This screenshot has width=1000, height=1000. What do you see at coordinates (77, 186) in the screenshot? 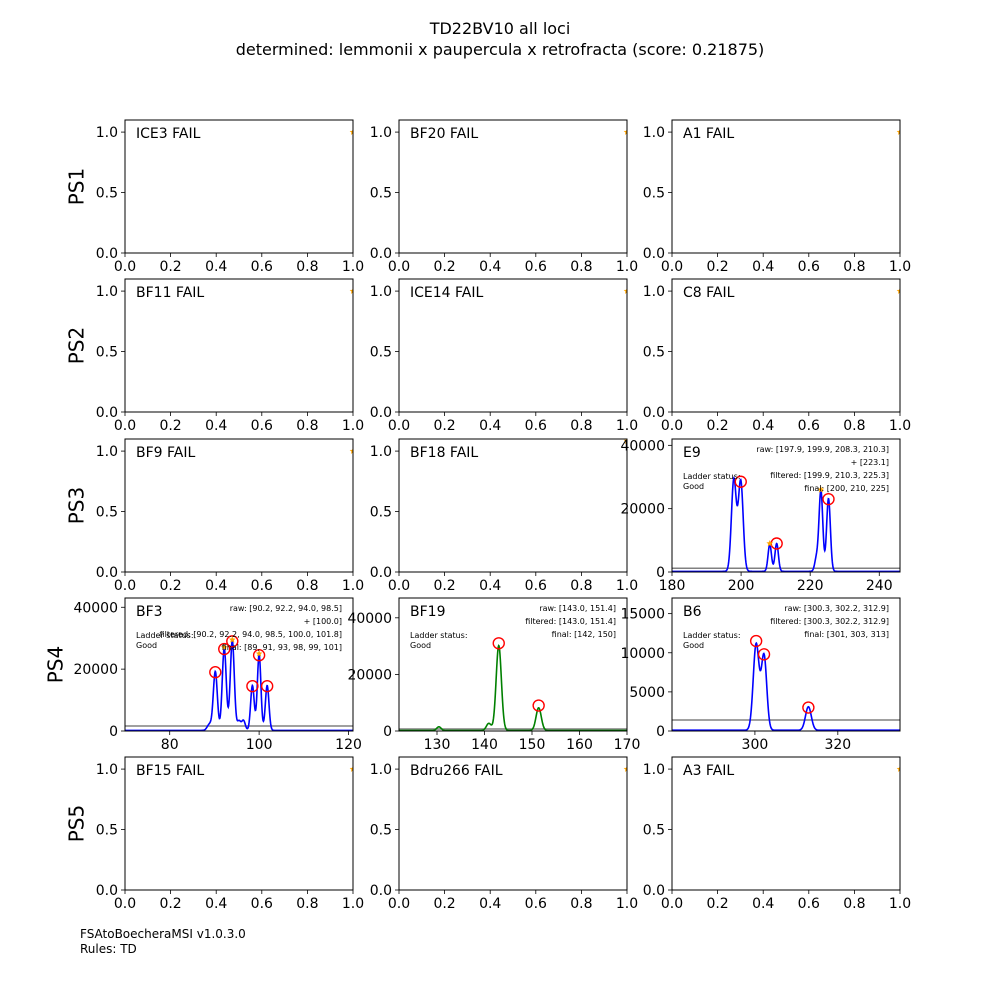
I see `row-label: PS1` at bounding box center [77, 186].